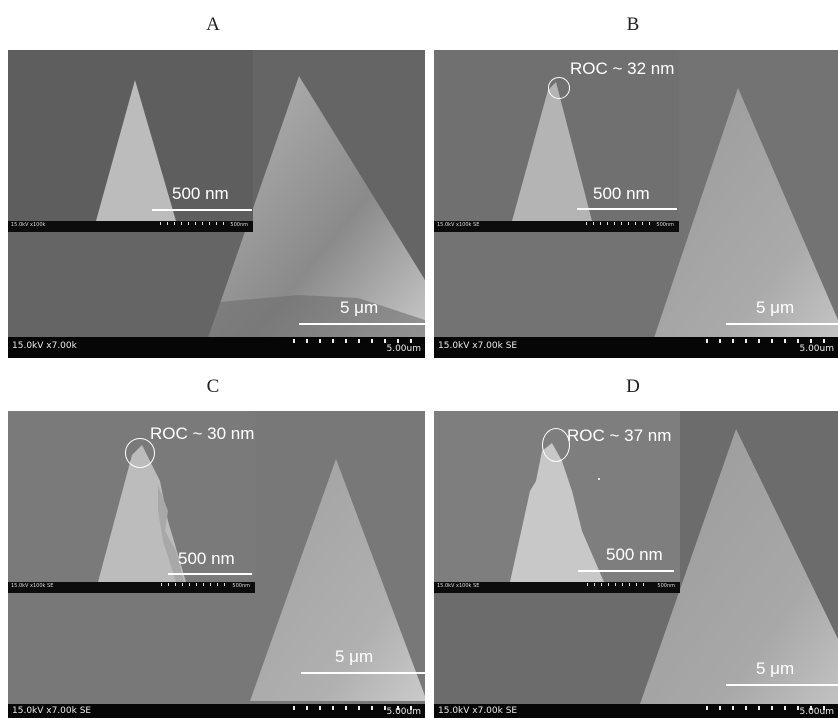 This screenshot has height=718, width=838. What do you see at coordinates (556, 445) in the screenshot?
I see `roc-circle-d` at bounding box center [556, 445].